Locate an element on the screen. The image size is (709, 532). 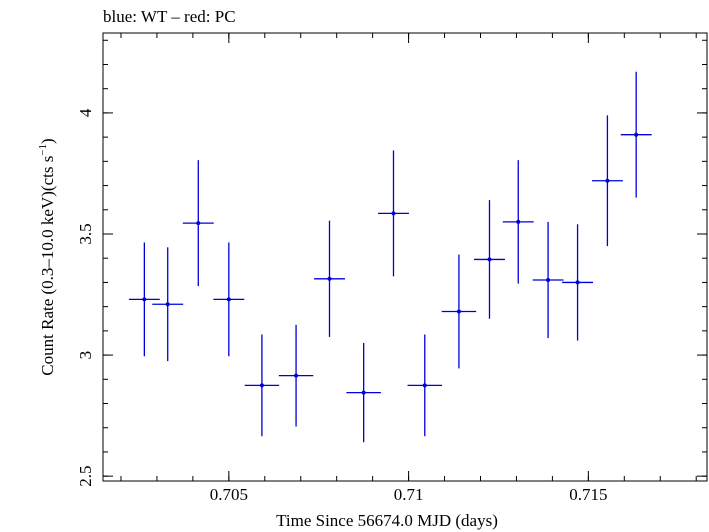
x-tick-label: 0.71 is located at coordinates (409, 494).